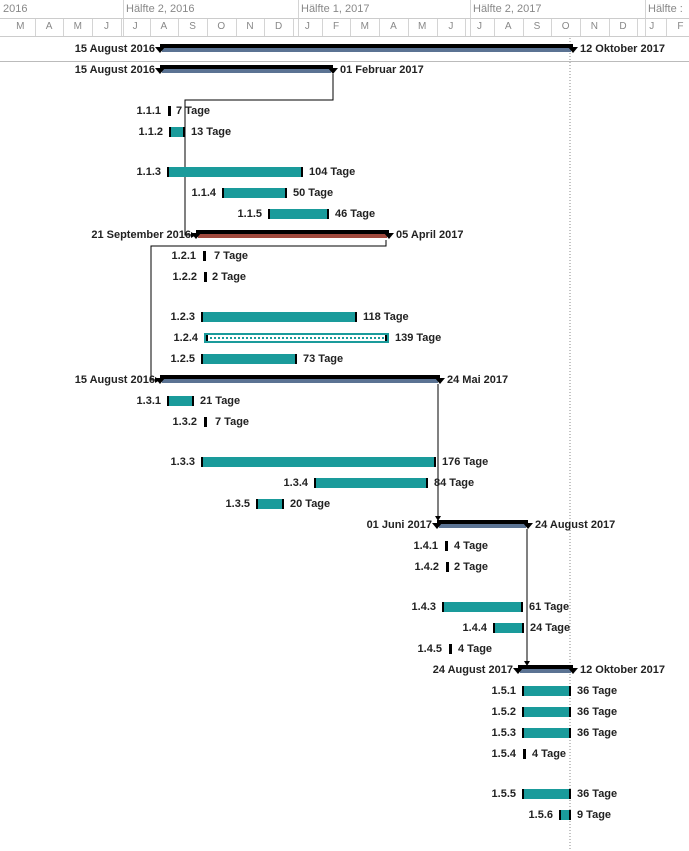  What do you see at coordinates (382, 70) in the screenshot?
I see `summary-end-date: 01 Februar 2017` at bounding box center [382, 70].